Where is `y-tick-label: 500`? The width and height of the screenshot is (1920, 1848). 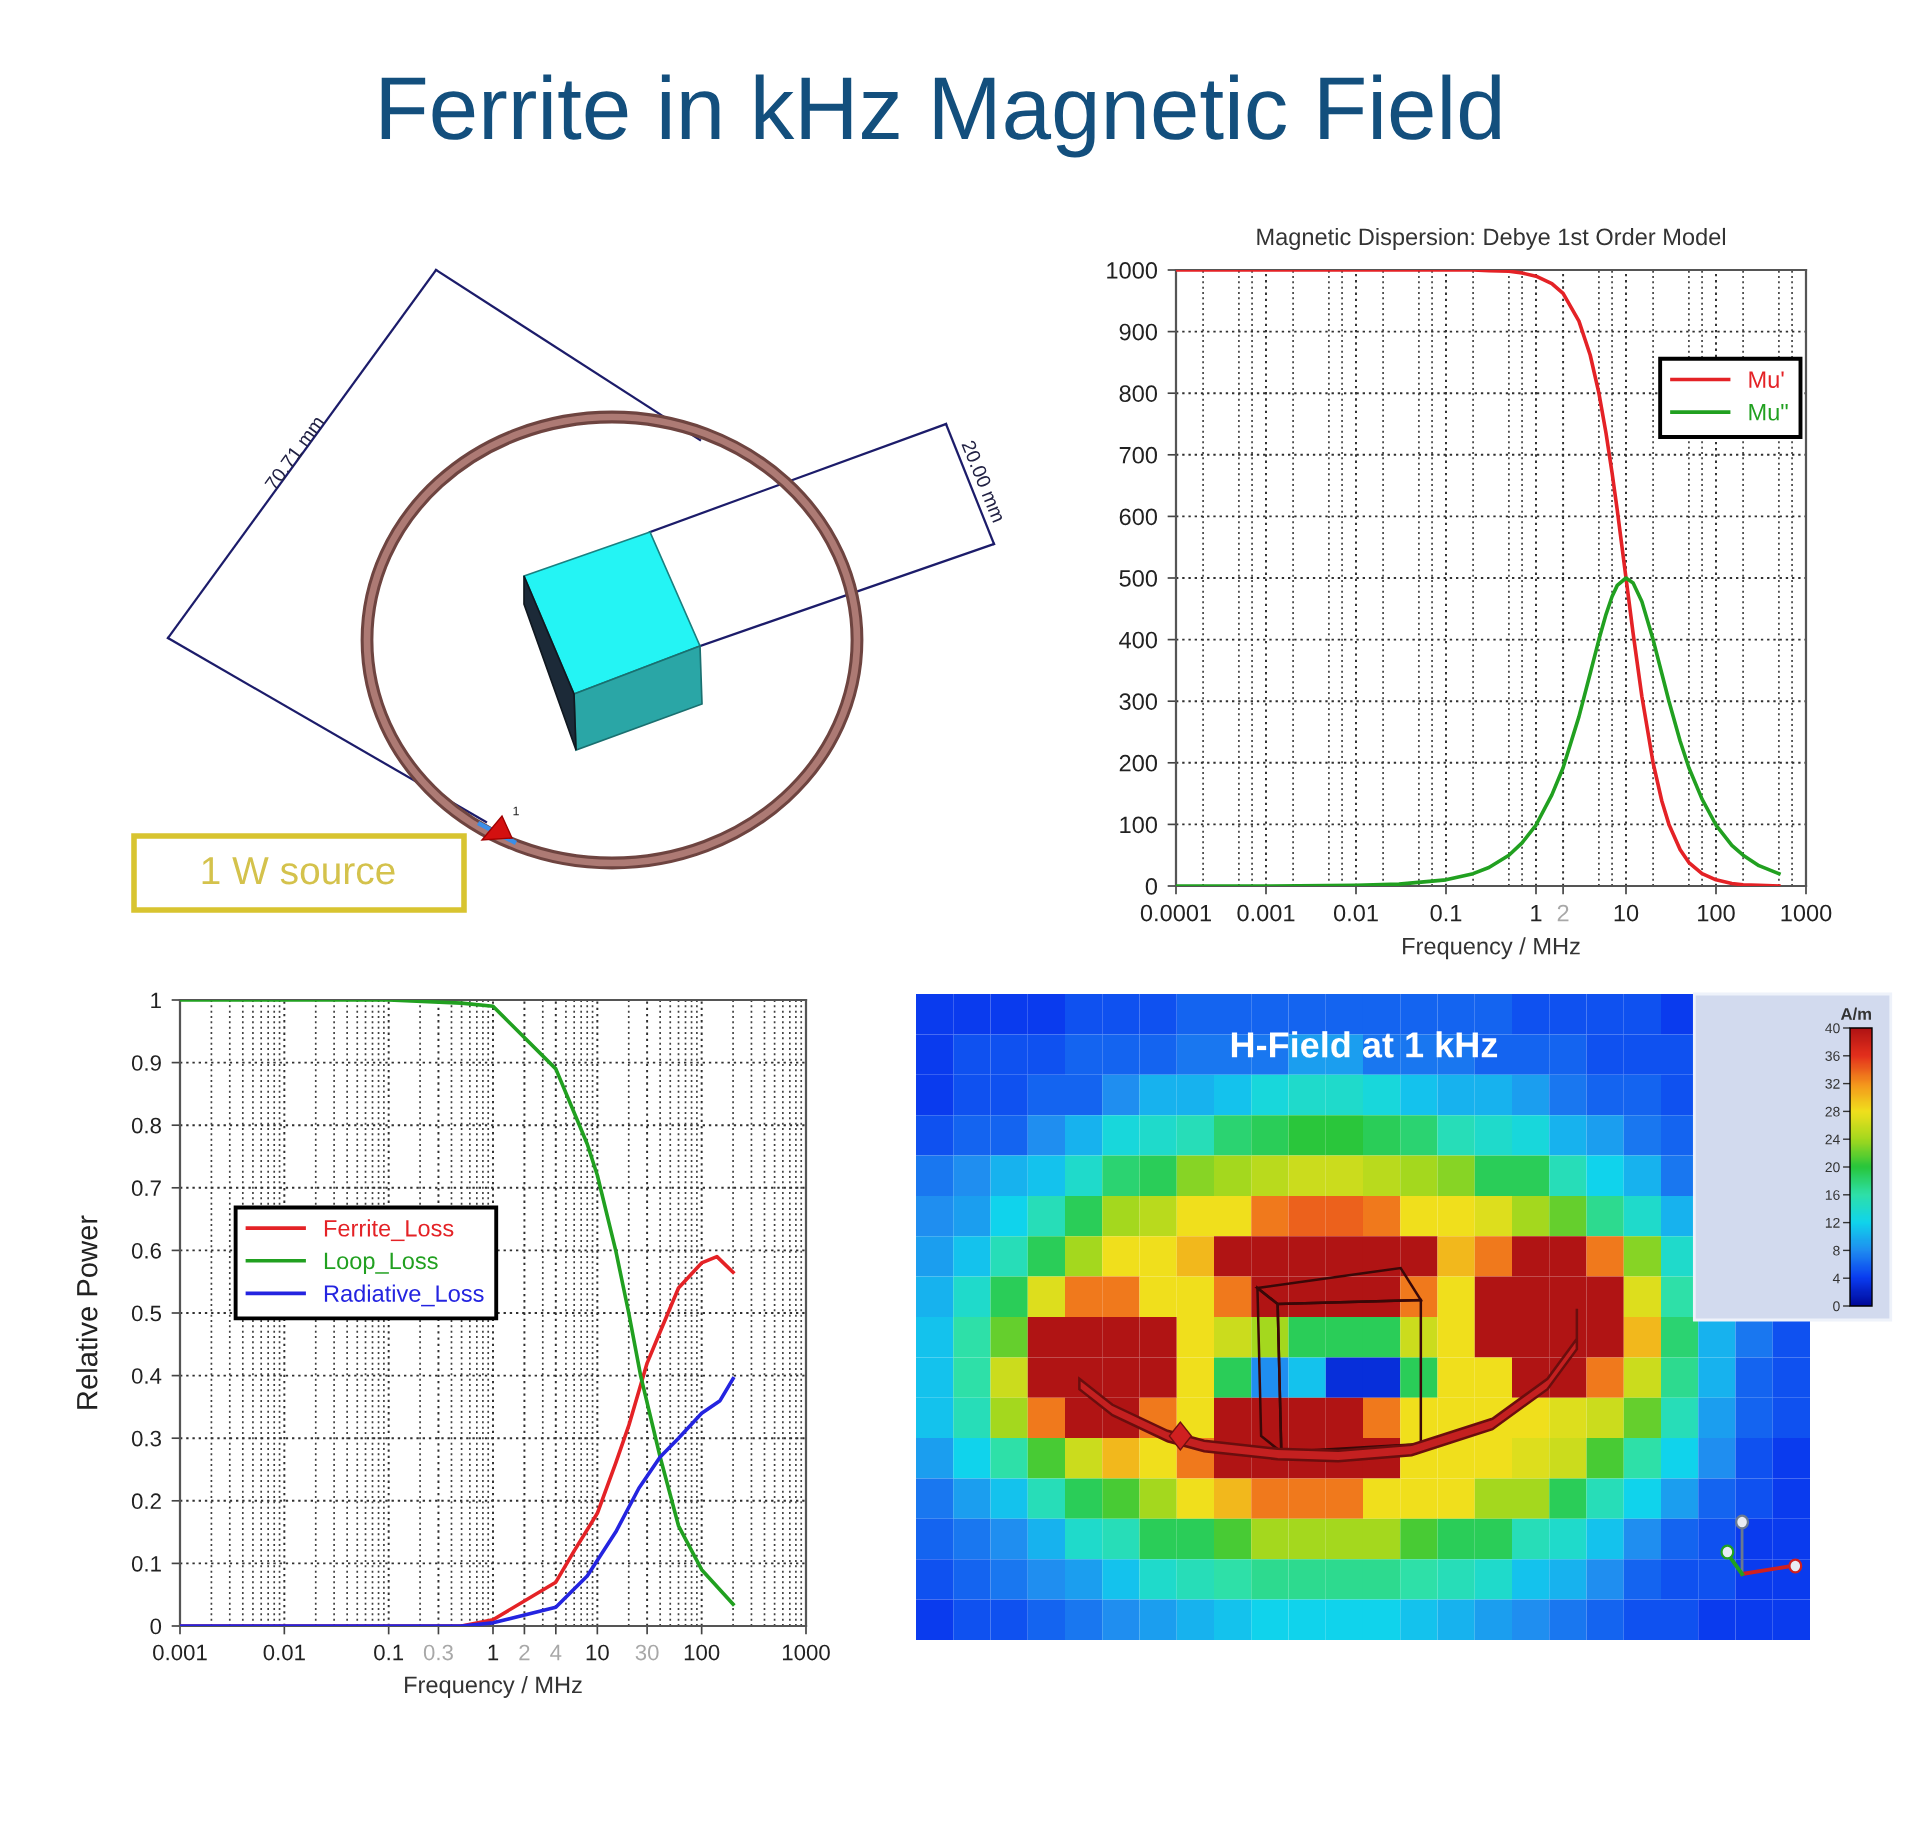
y-tick-label: 500 is located at coordinates (1138, 578).